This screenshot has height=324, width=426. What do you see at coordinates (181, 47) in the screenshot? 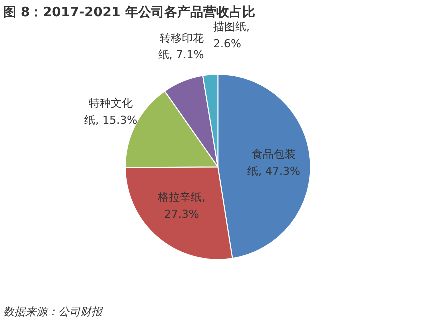
I see `slice-label: 转移印花纸, 7.1%` at bounding box center [181, 47].